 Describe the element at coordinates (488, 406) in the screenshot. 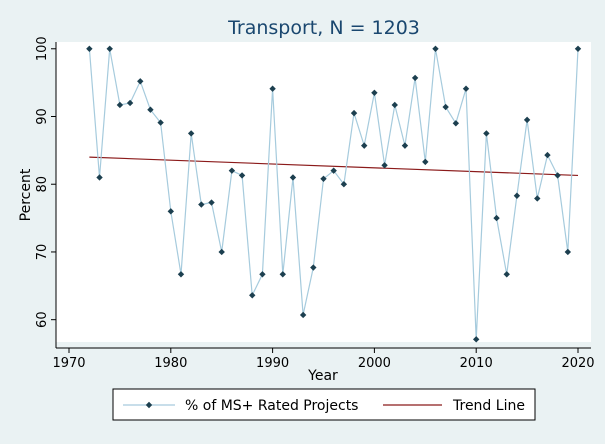

I see `legend-label-trend: Trend Line` at that location.